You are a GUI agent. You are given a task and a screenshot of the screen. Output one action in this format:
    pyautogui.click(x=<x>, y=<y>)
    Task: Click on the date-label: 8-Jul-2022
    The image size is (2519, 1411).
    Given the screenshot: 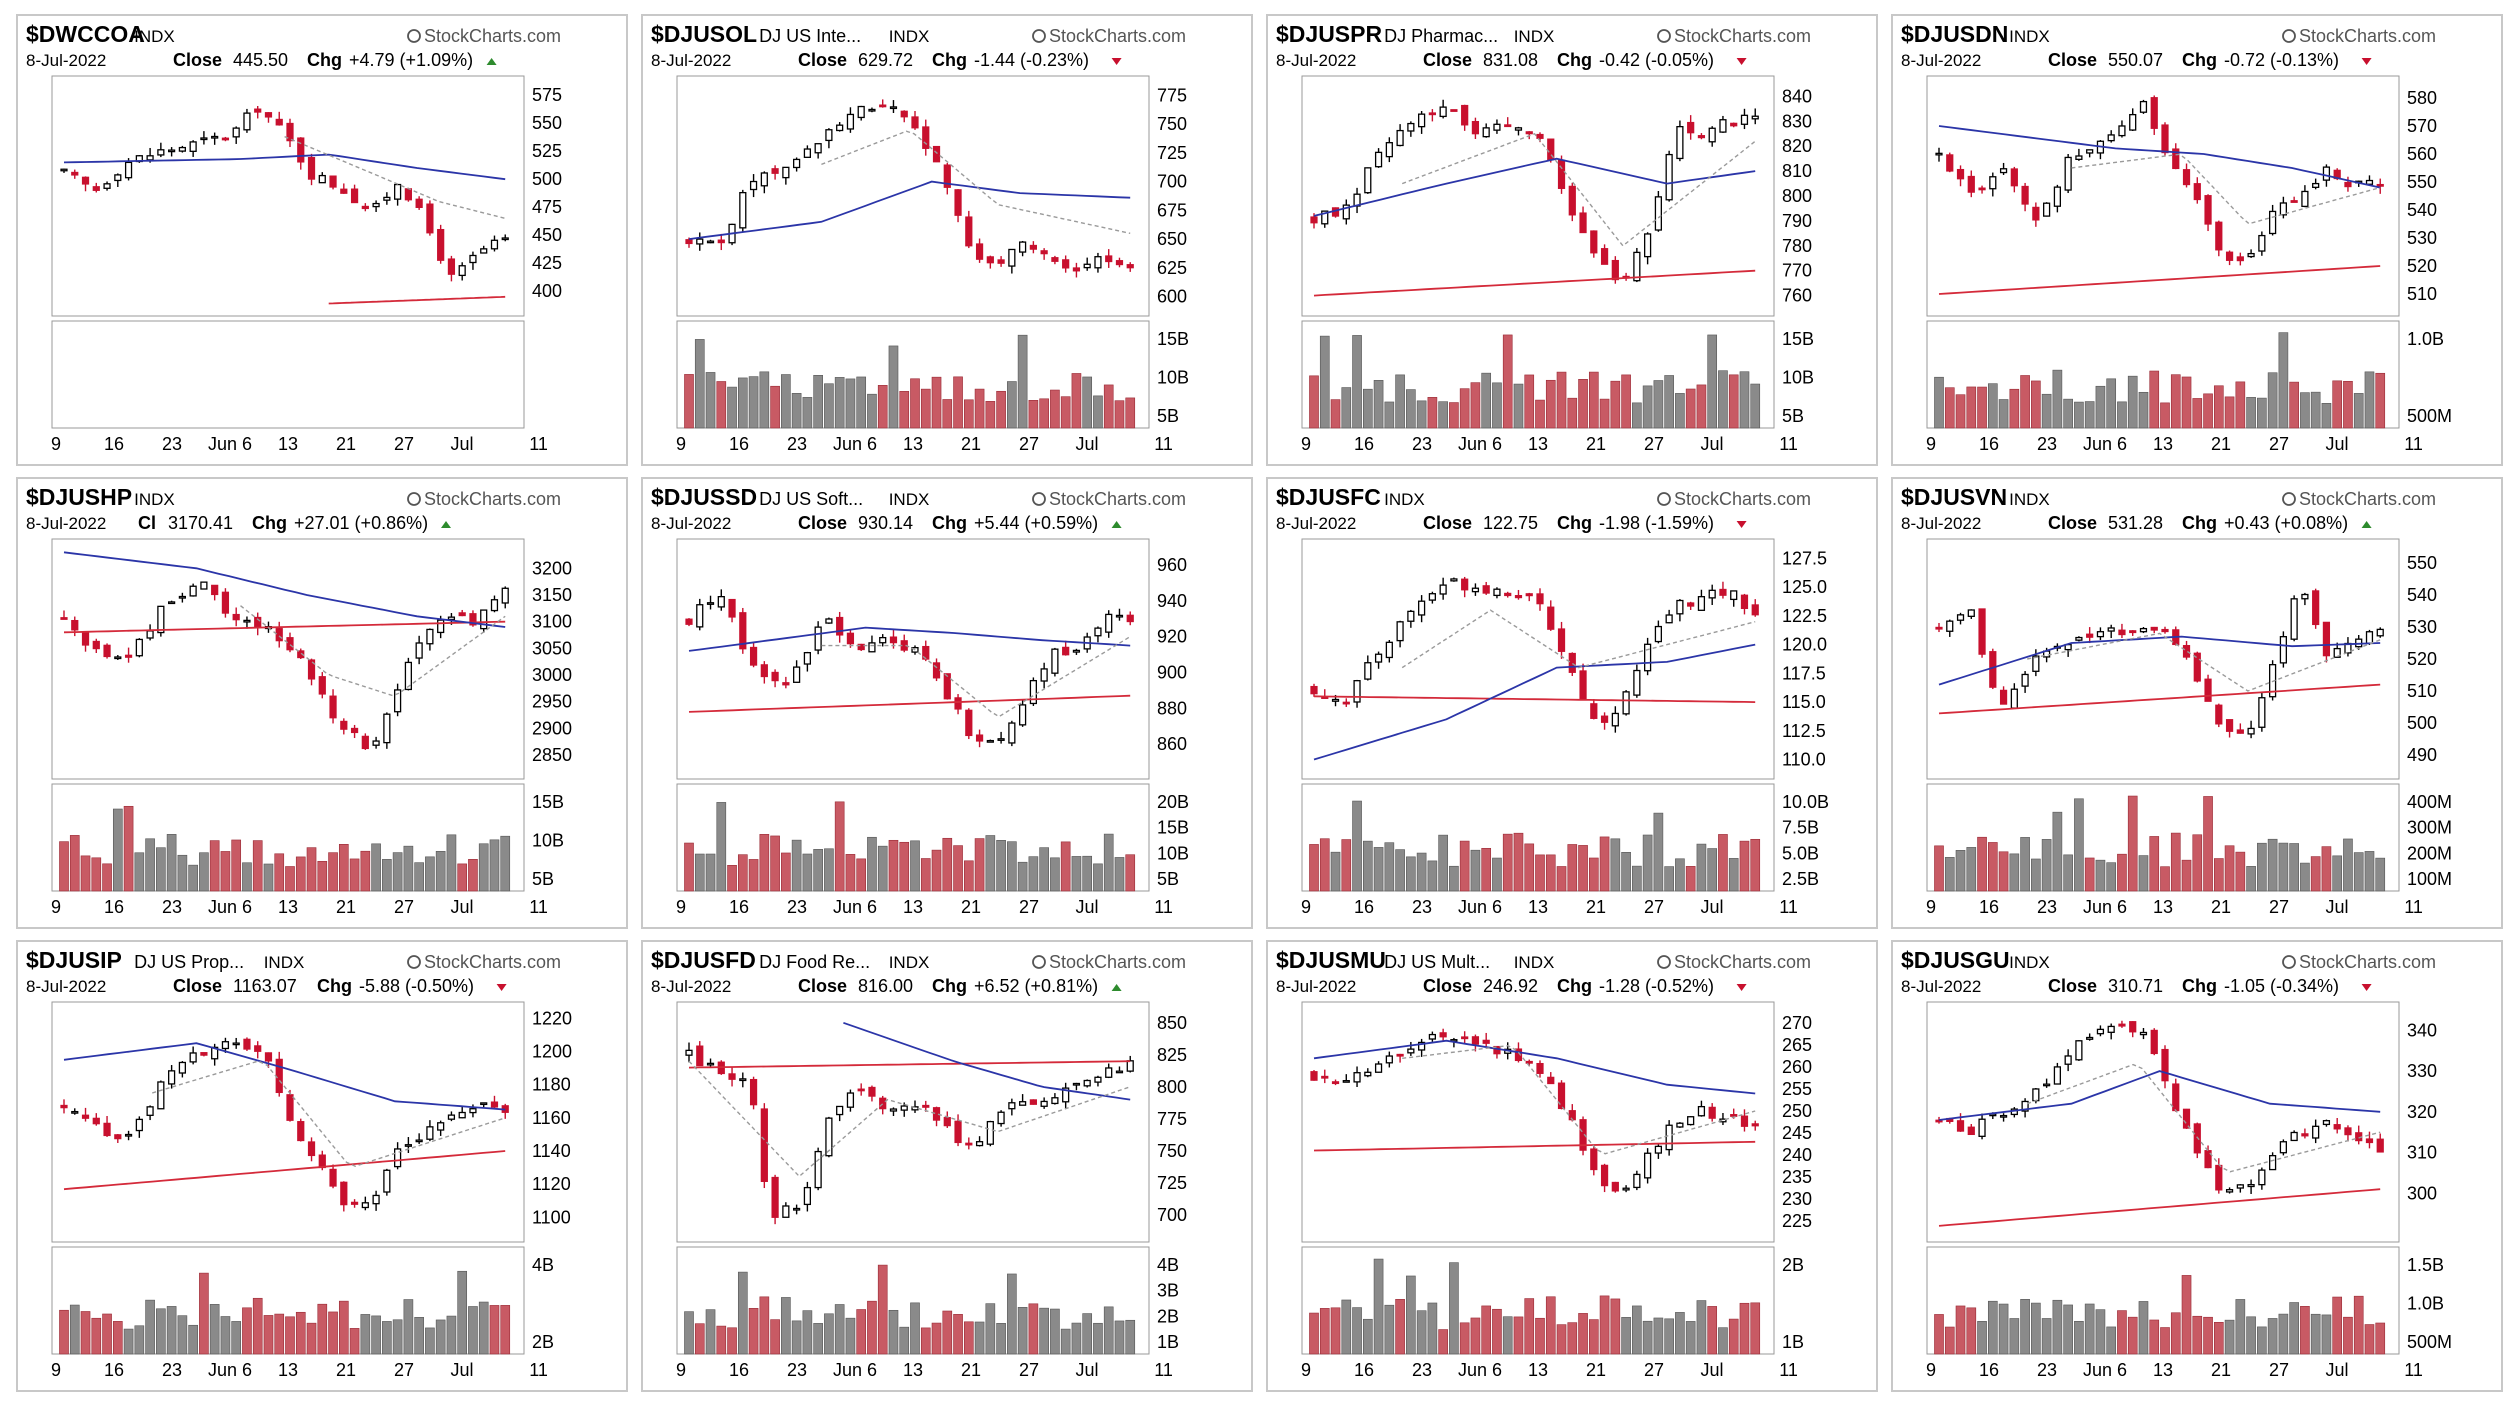 What is the action you would take?
    pyautogui.click(x=1316, y=60)
    